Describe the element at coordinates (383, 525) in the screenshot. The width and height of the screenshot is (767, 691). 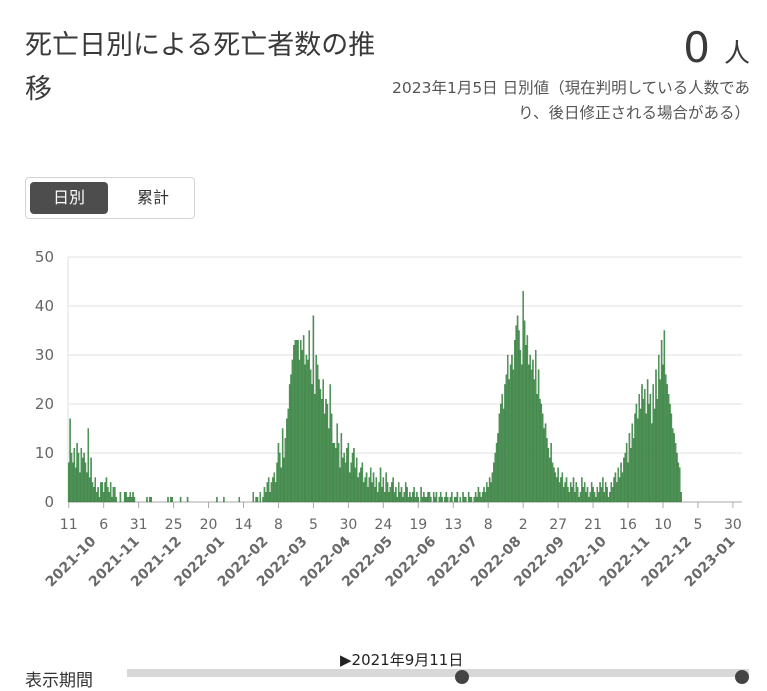
I see `x-day-tick-label: 24` at that location.